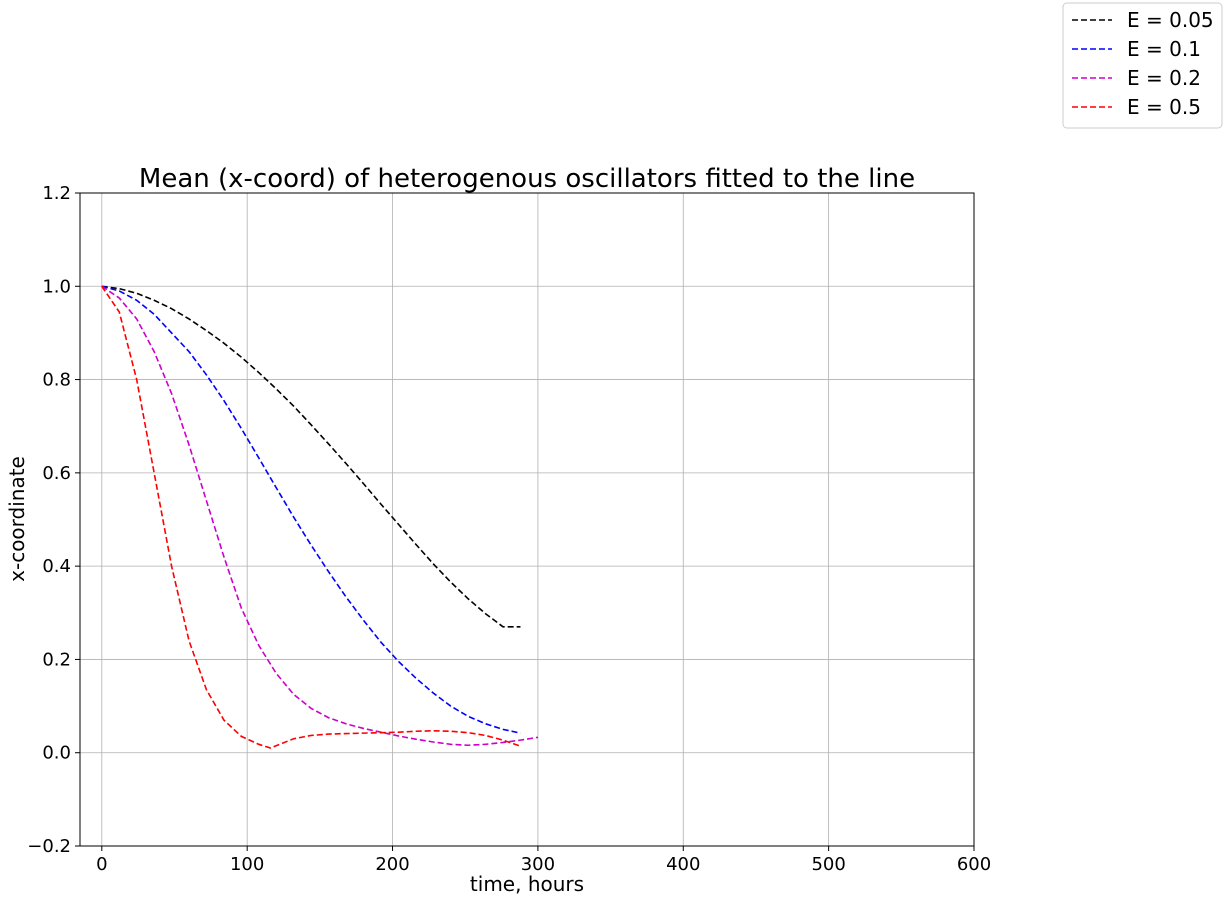 The image size is (1228, 901). What do you see at coordinates (683, 864) in the screenshot?
I see `x-tick-label: 400` at bounding box center [683, 864].